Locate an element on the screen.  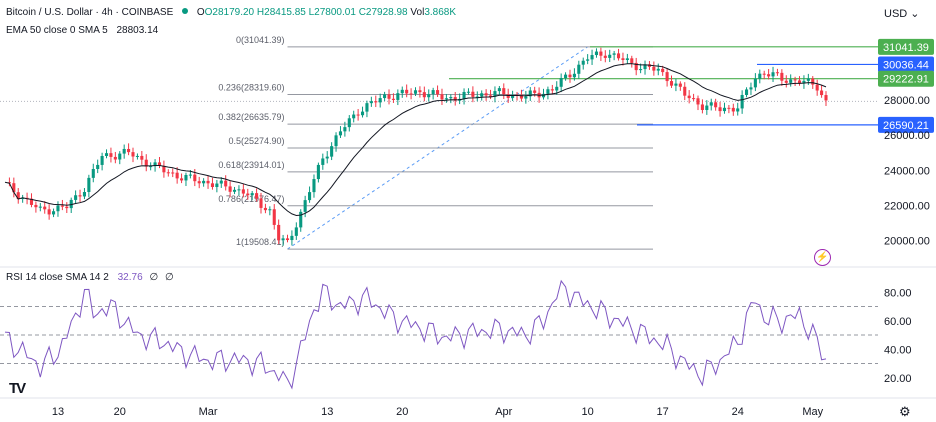
rsi-legend: RSI 14 close SMA 14 2 32.76 ∅ ∅ is located at coordinates (90, 277).